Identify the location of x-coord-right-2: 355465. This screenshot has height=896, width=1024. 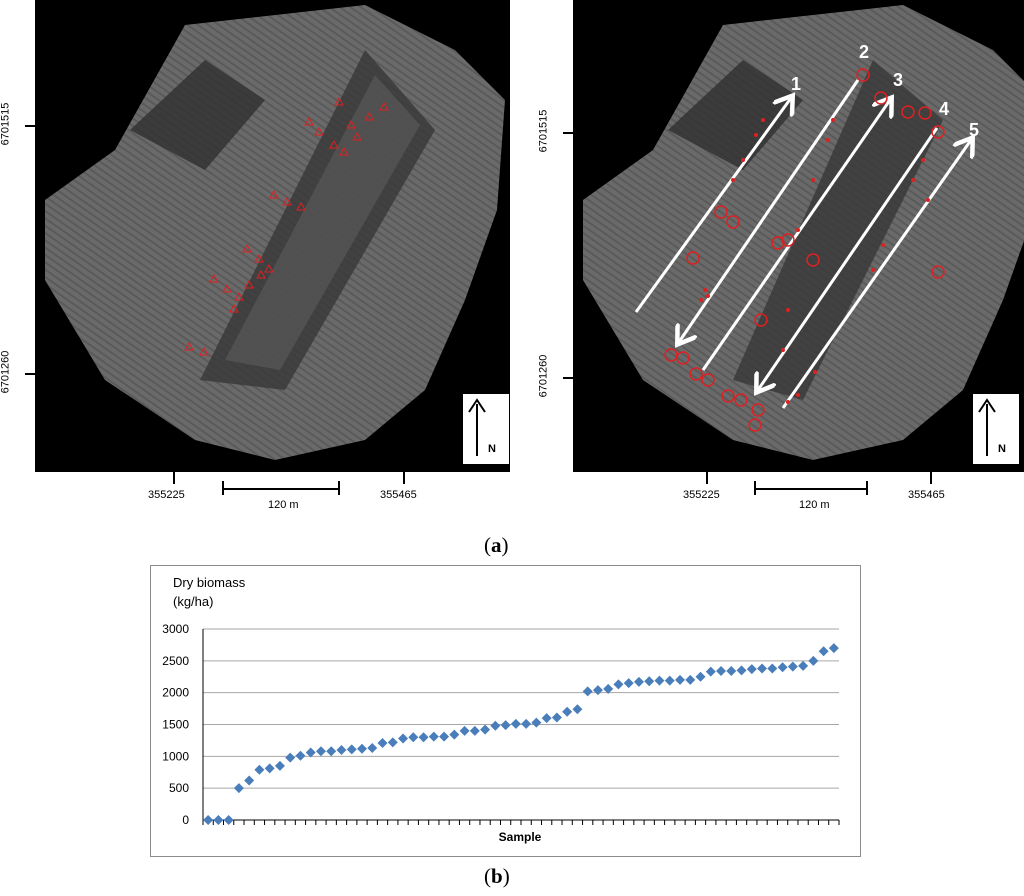
(926, 495).